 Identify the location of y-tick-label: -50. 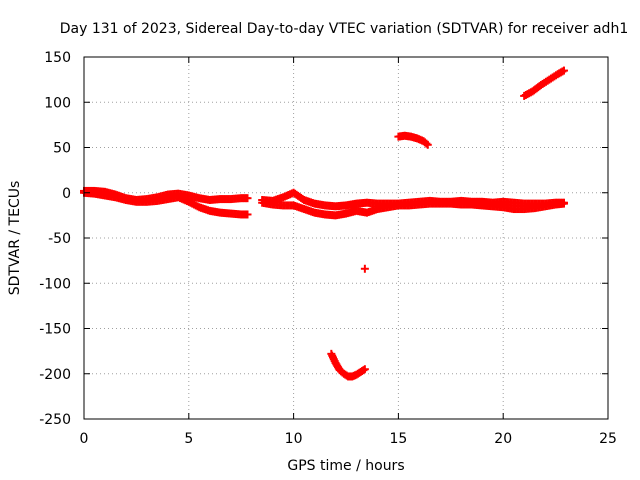
(59, 239).